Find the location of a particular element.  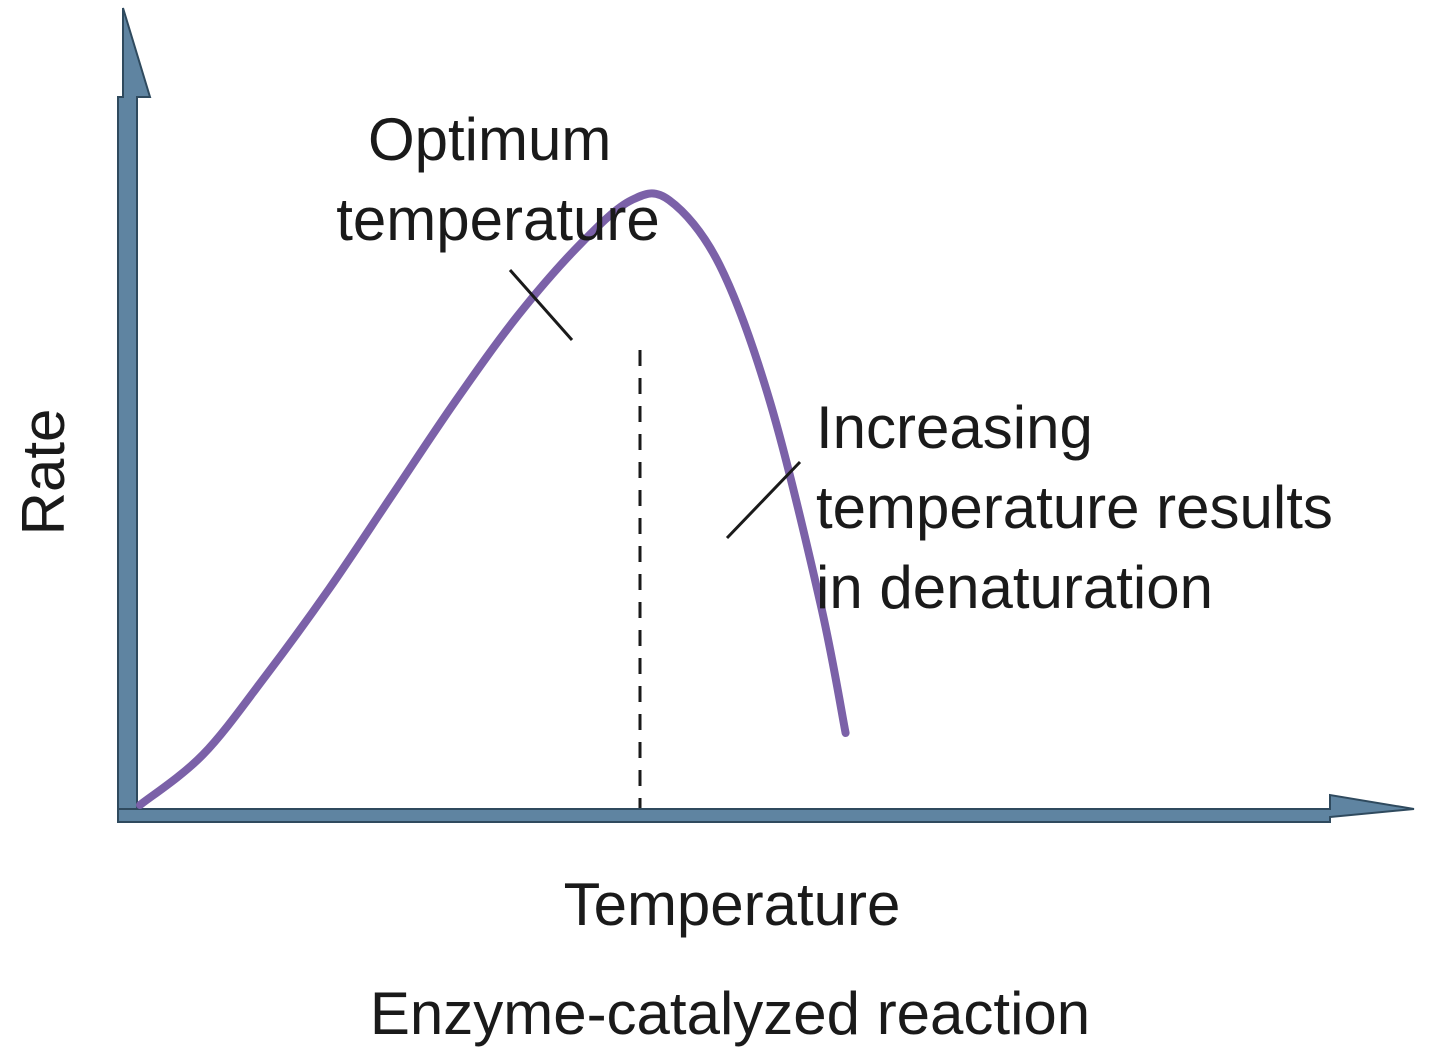

y-axis-arrow is located at coordinates (134, 415).